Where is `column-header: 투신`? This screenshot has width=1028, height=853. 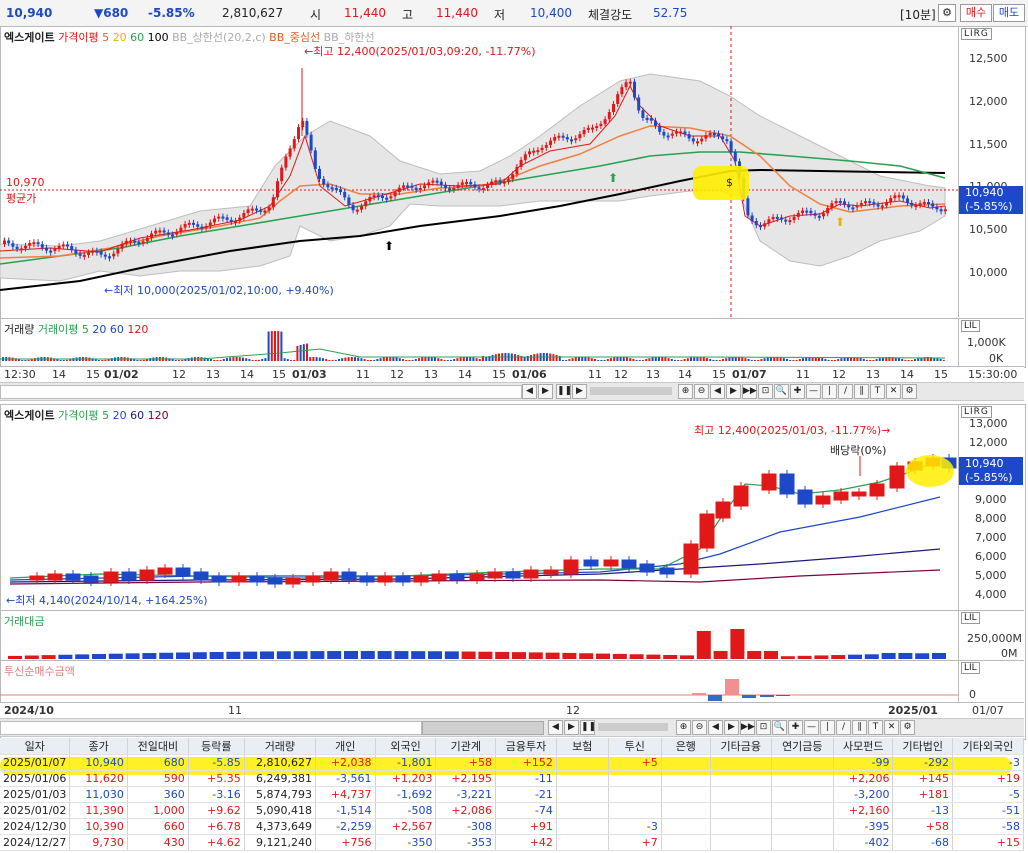
column-header: 투신 is located at coordinates (635, 746).